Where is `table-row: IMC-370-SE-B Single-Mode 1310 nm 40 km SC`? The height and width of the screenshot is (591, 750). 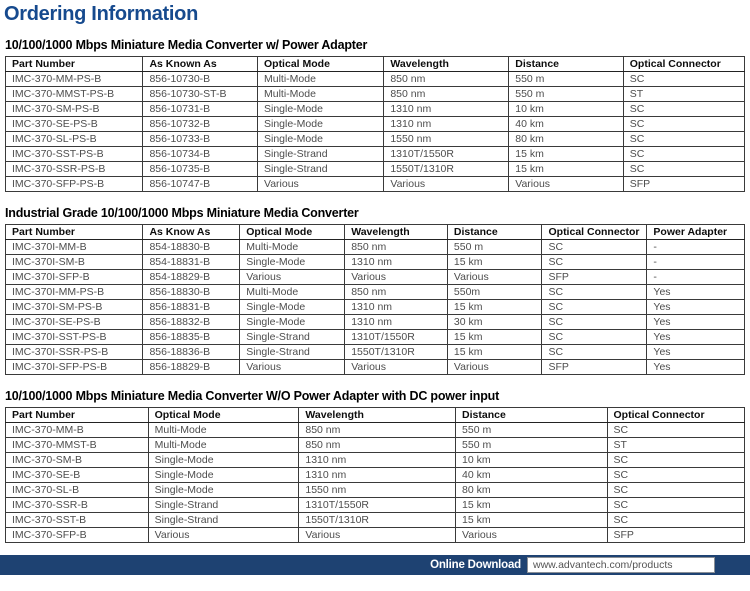
table-row: IMC-370-SE-B Single-Mode 1310 nm 40 km SC is located at coordinates (375, 475).